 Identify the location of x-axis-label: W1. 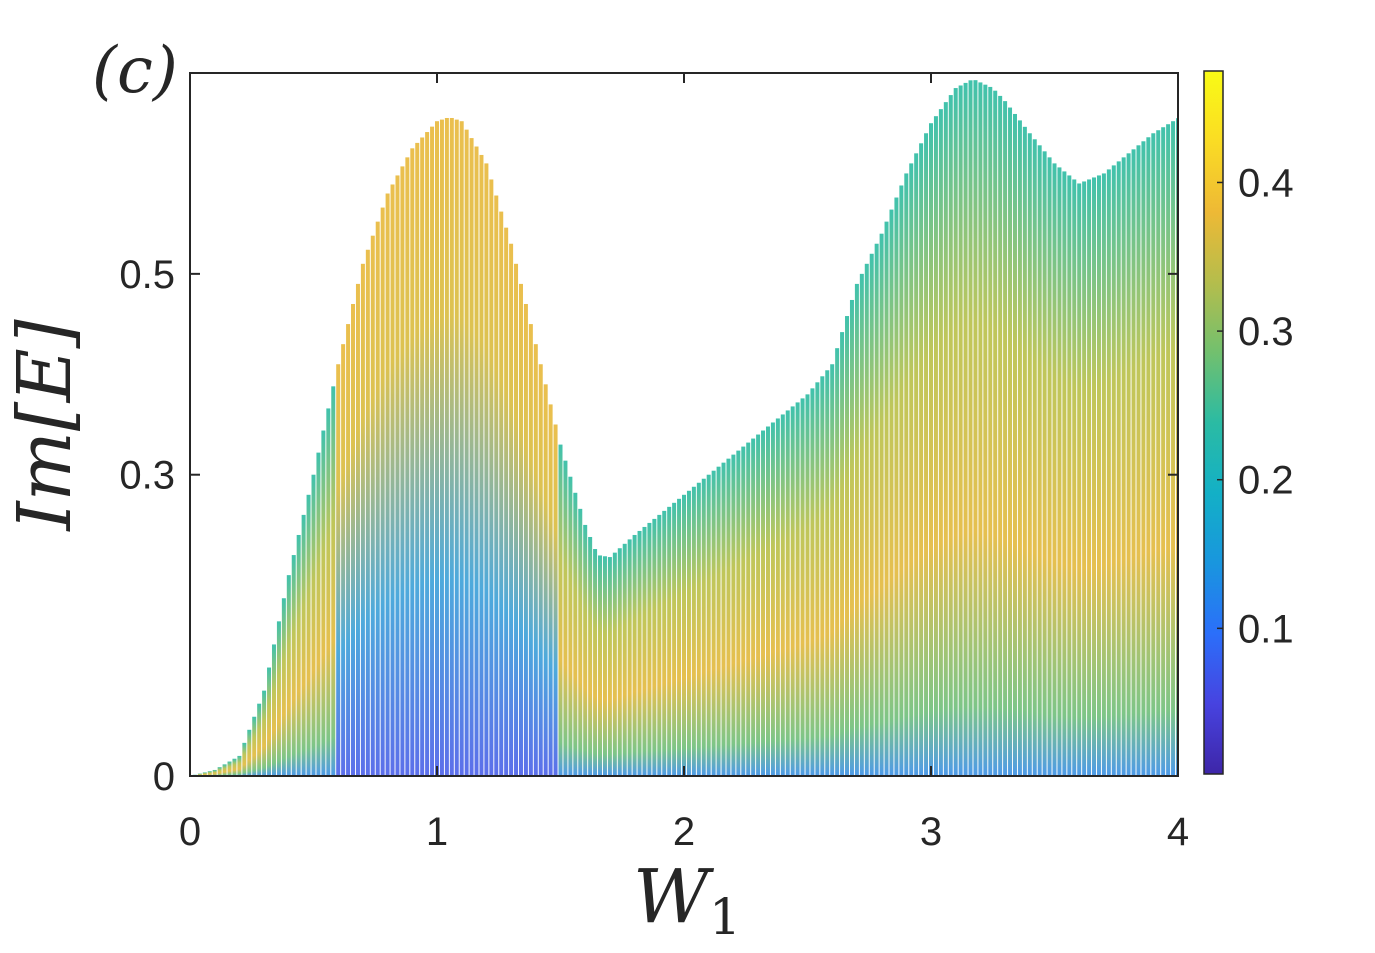
(687, 900).